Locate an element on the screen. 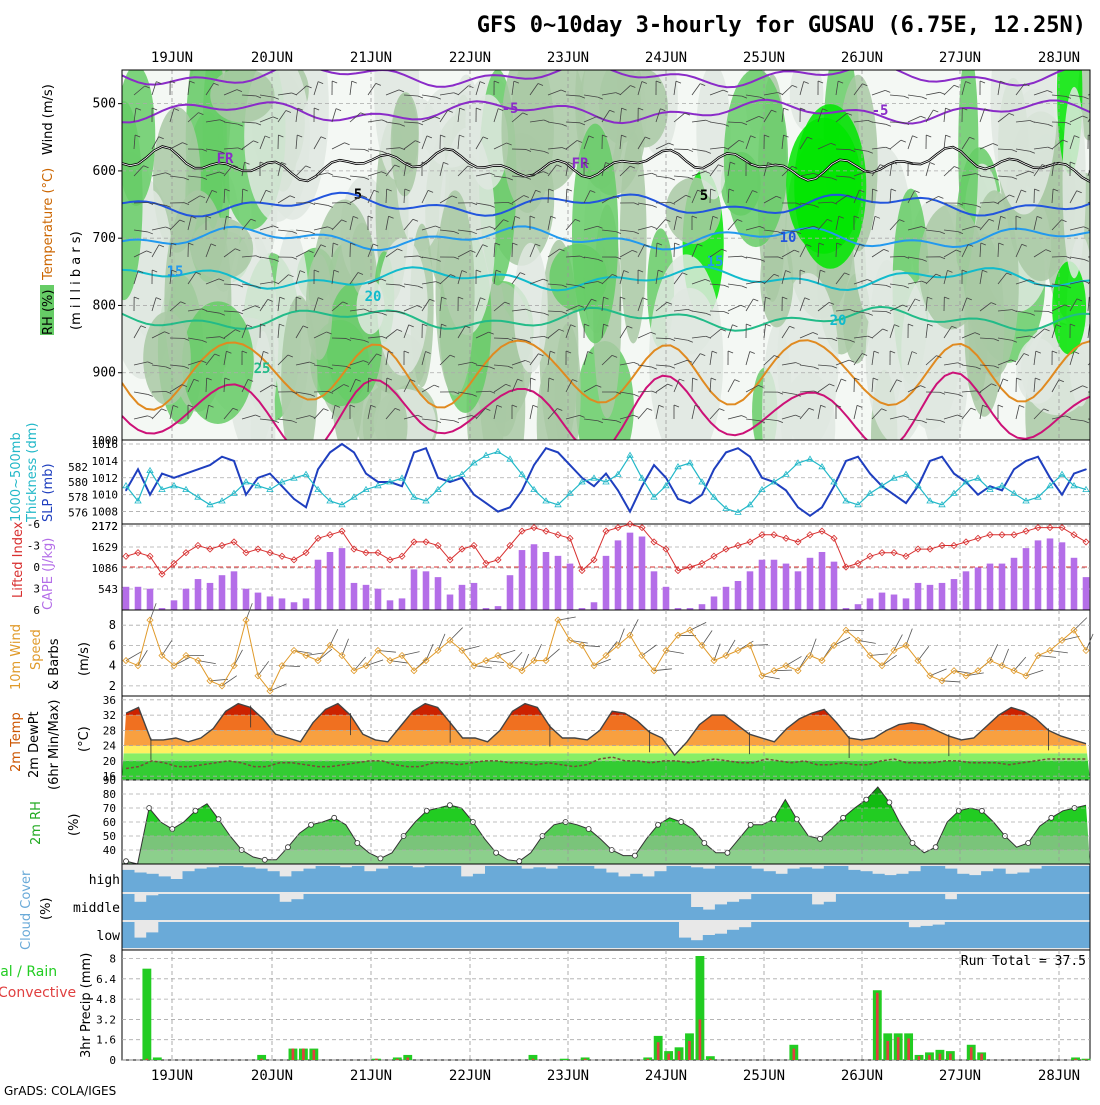 This screenshot has width=1100, height=1105. precip-conv-label: Convective is located at coordinates (38, 993).